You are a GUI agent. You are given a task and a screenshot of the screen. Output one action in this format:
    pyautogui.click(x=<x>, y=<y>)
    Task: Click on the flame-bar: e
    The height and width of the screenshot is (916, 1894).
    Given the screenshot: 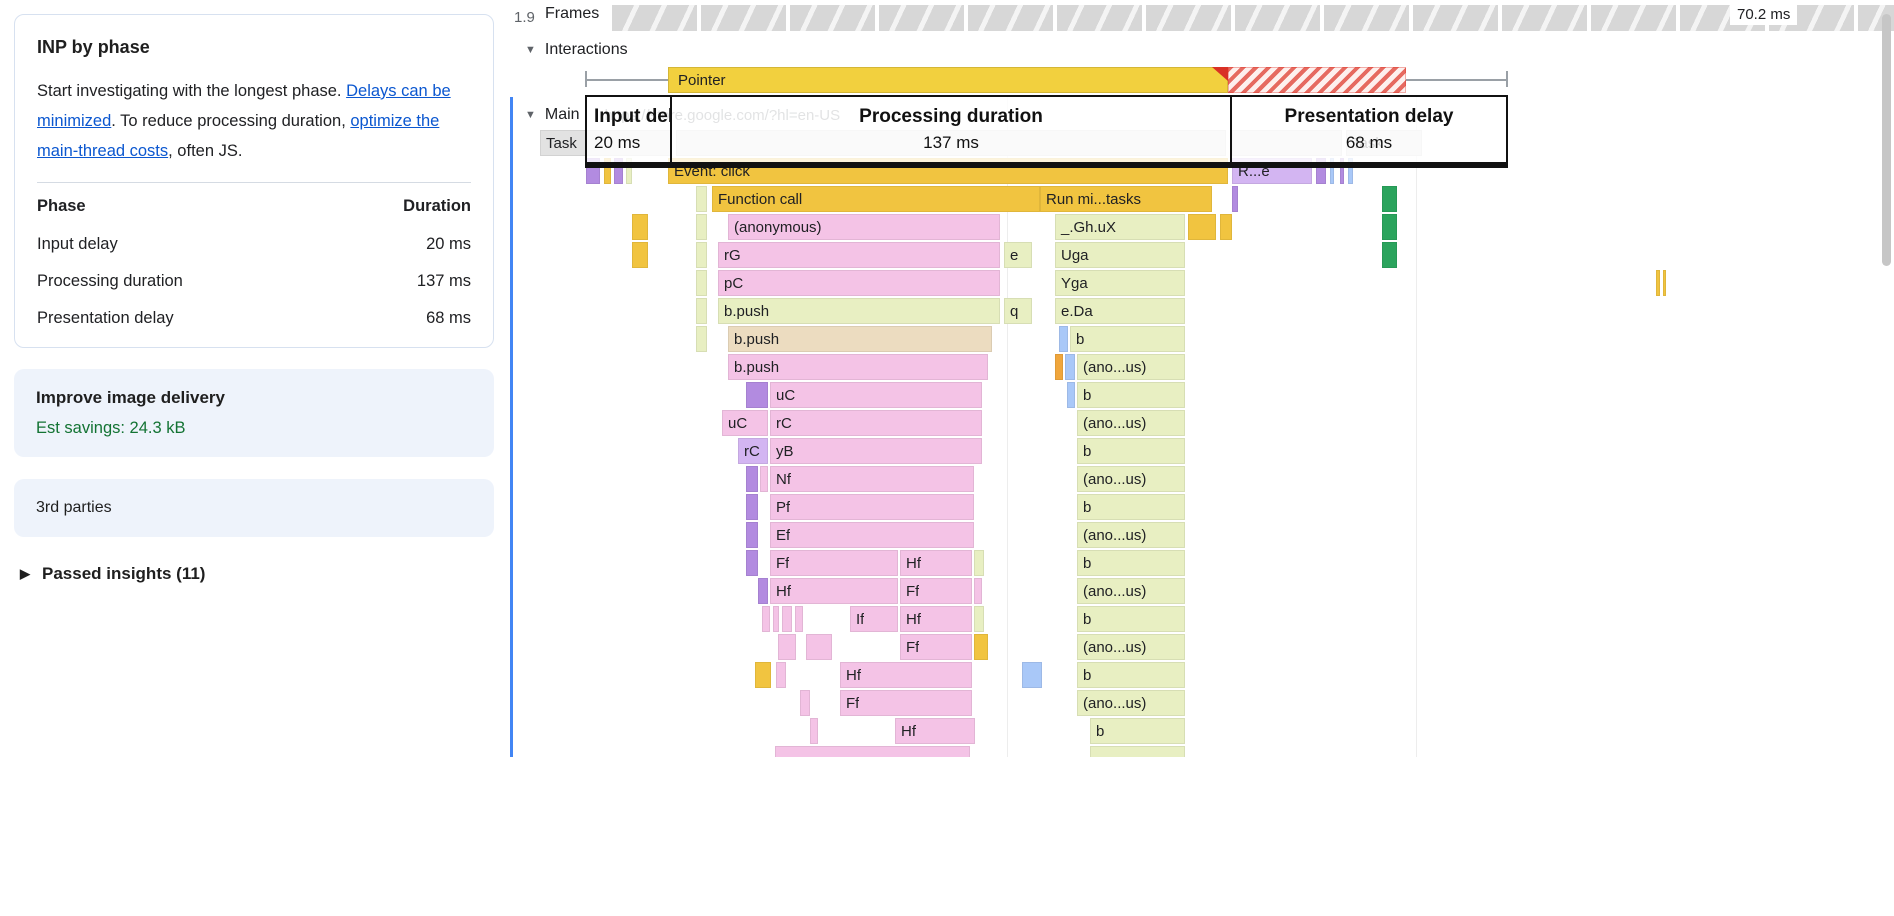 What is the action you would take?
    pyautogui.click(x=1018, y=255)
    